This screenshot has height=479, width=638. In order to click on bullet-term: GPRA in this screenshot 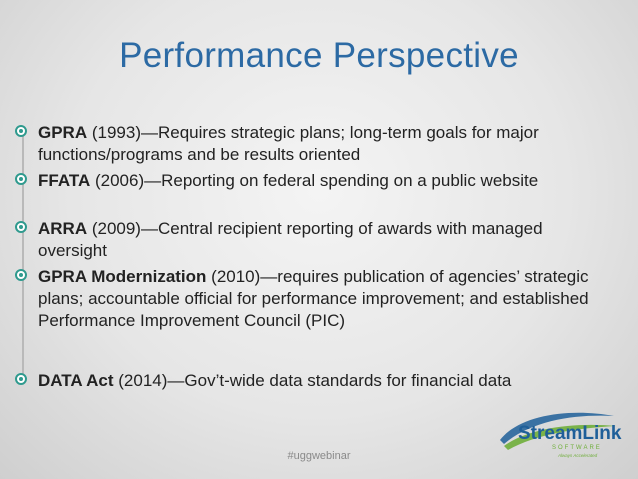, I will do `click(63, 132)`.